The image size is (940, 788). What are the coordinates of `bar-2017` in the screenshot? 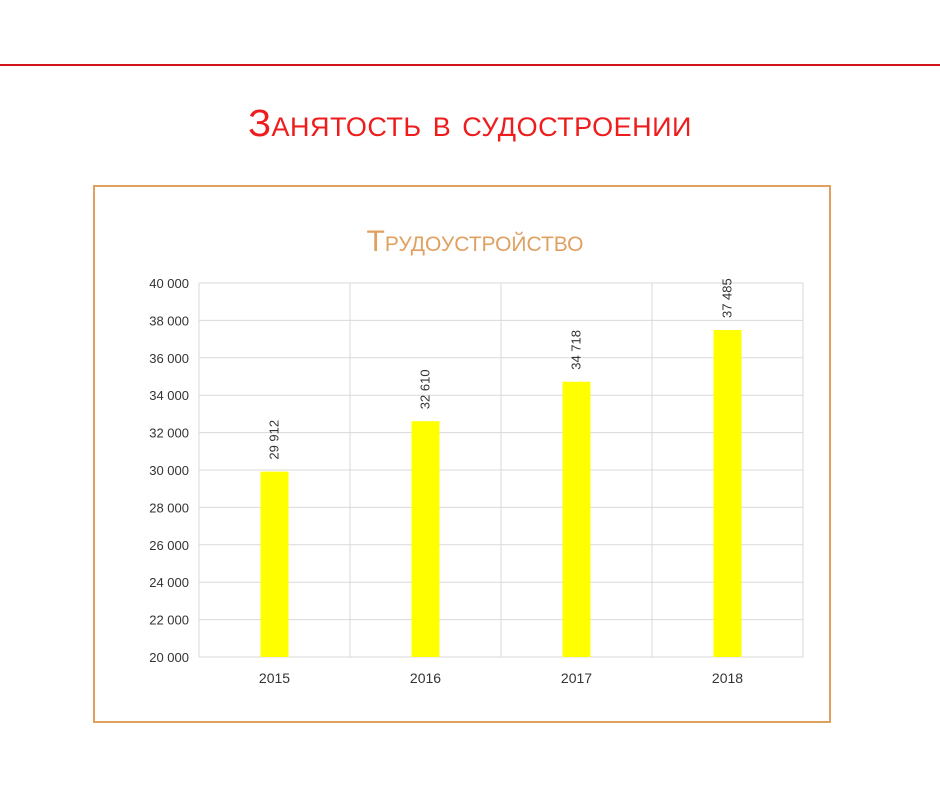 It's located at (576, 519).